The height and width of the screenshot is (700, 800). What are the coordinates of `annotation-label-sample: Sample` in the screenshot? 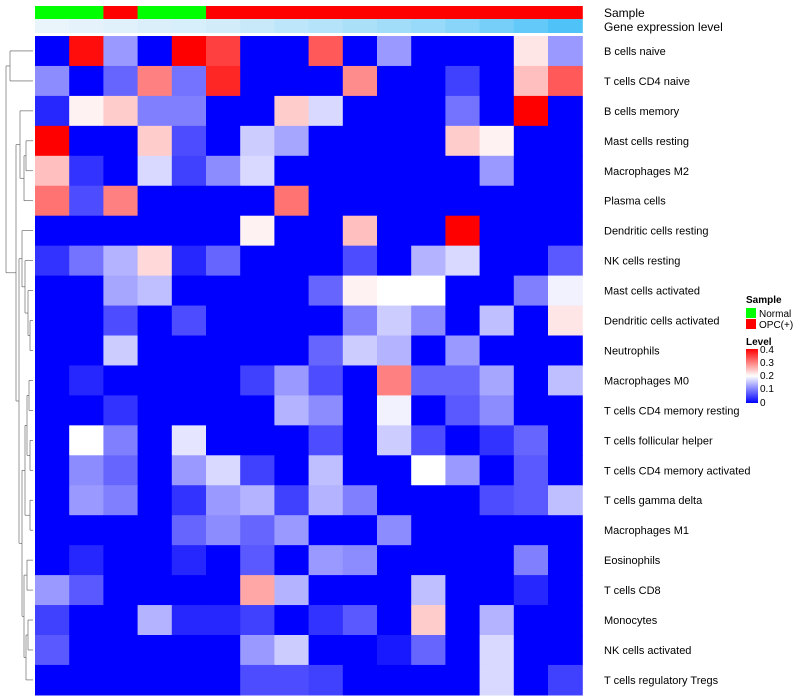 It's located at (624, 13).